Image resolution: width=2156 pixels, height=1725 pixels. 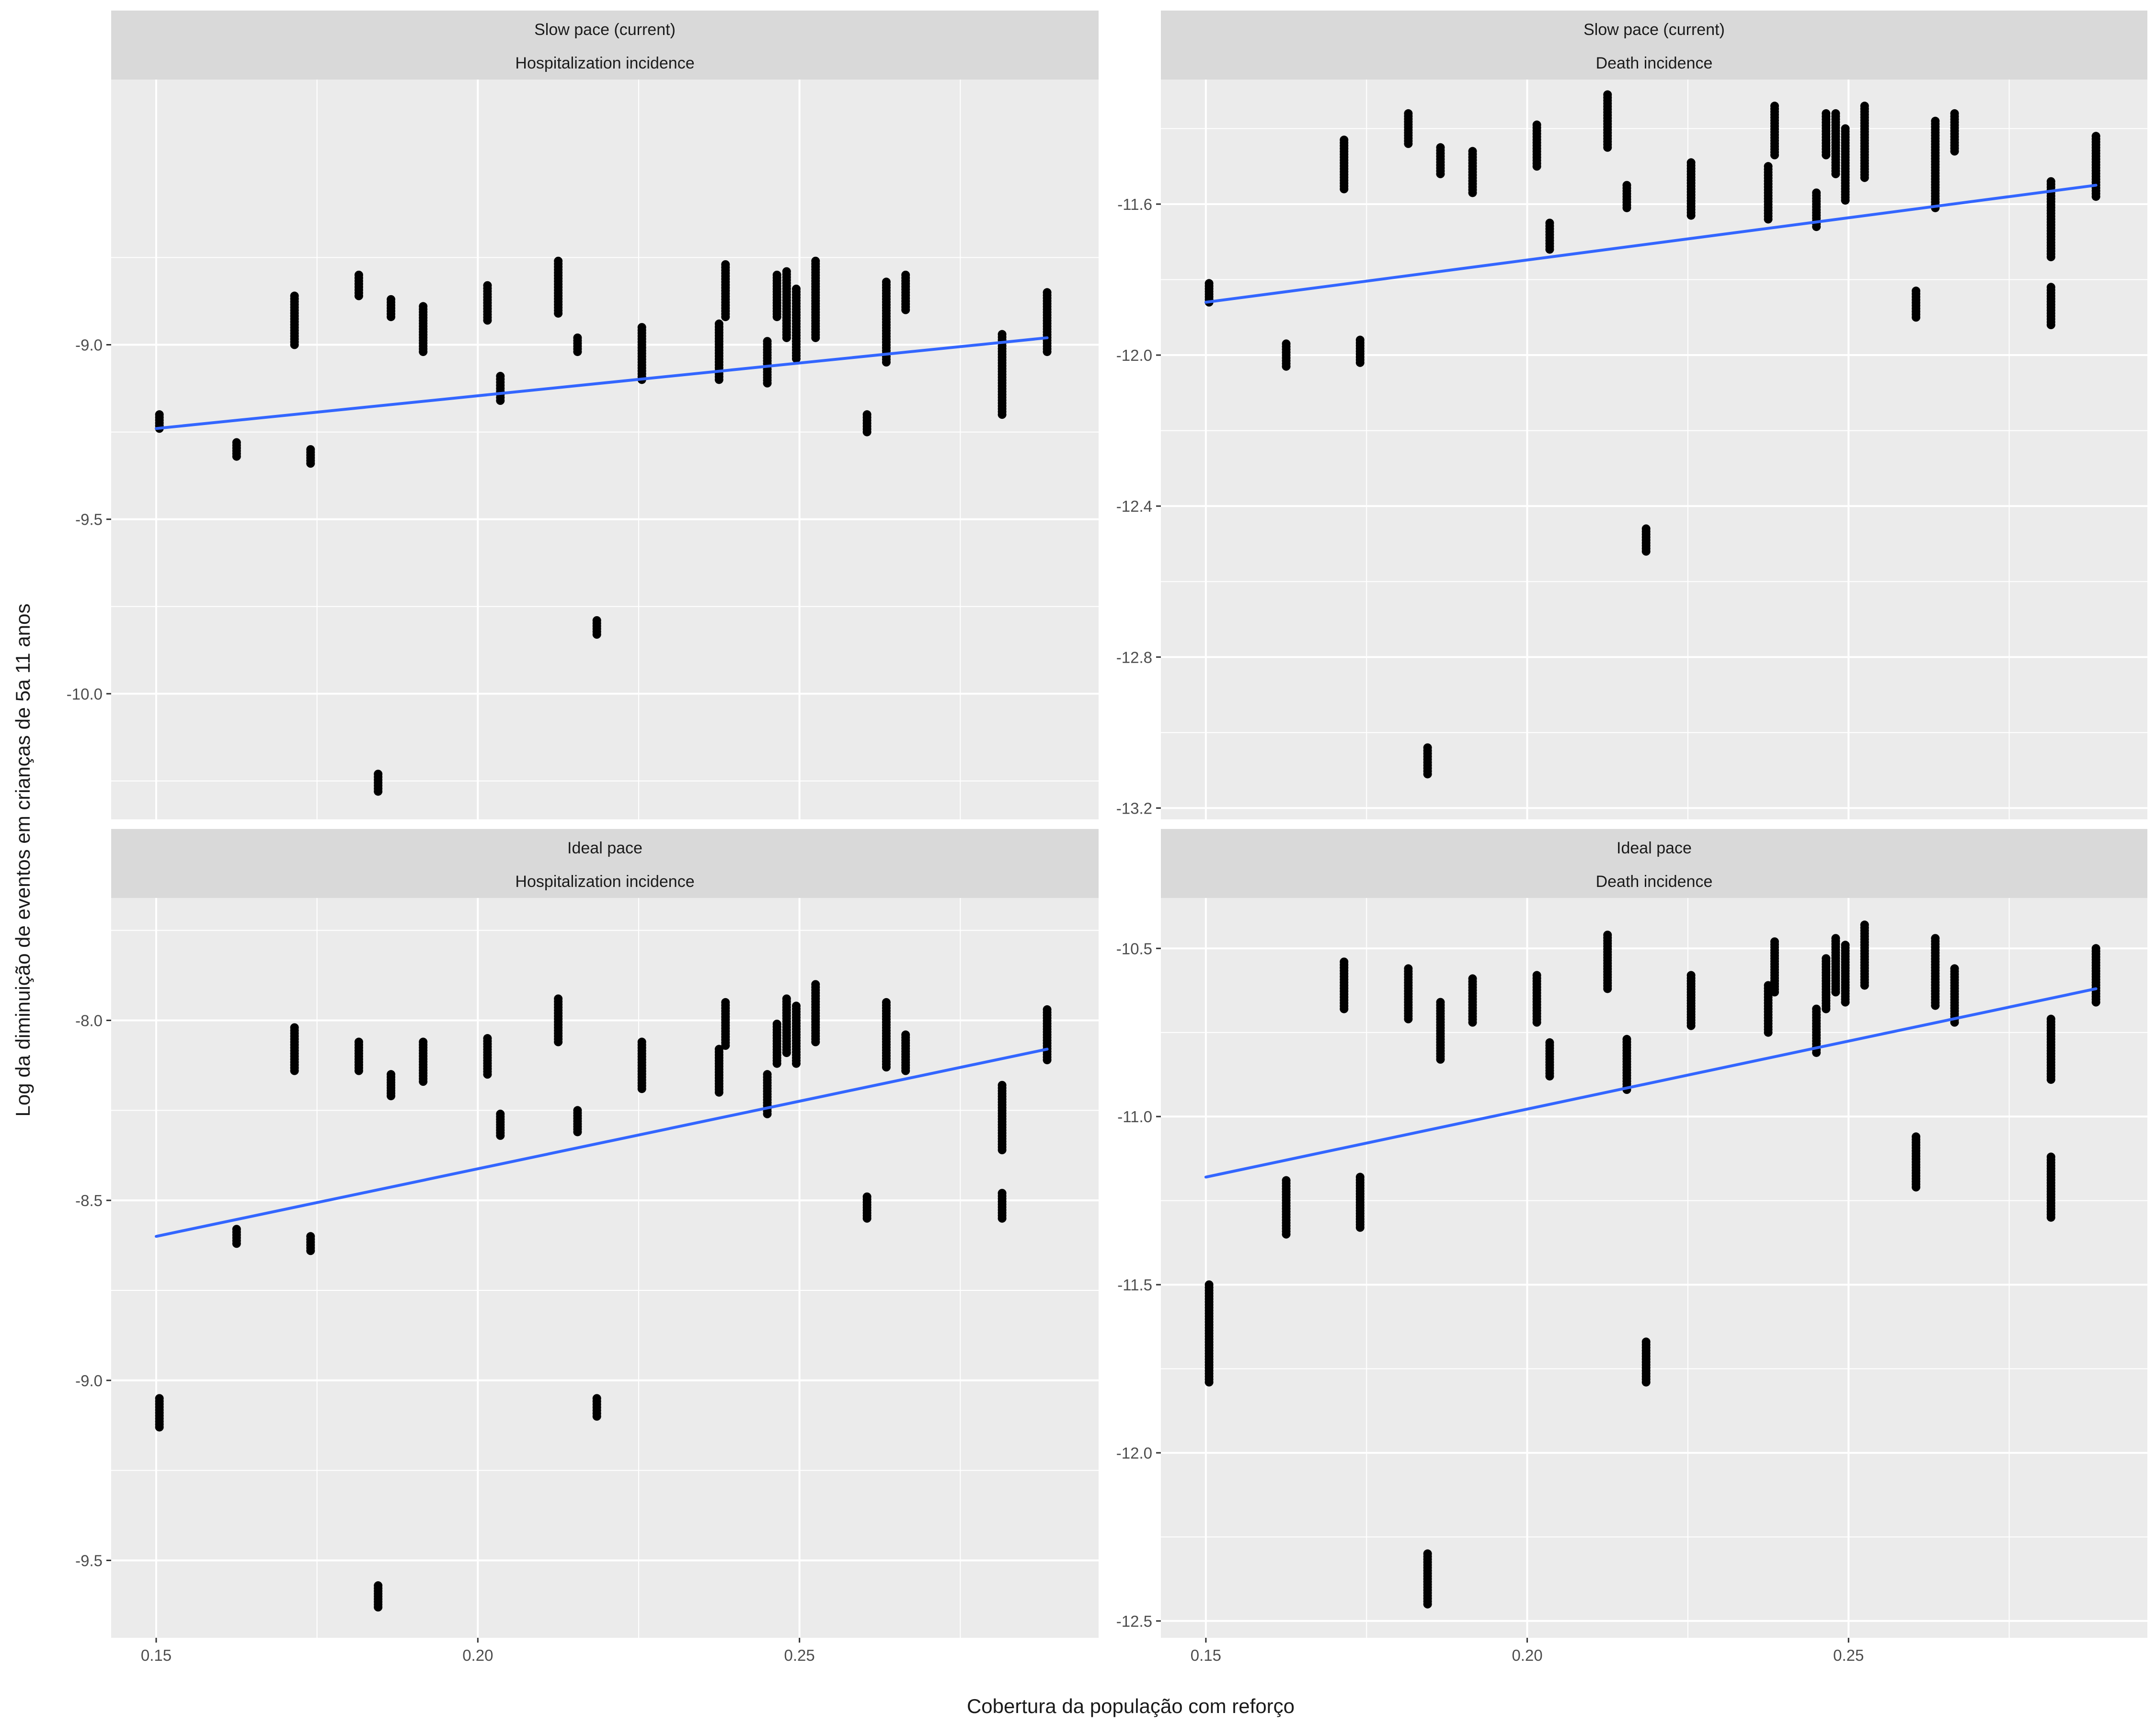 I want to click on x-tick-label: 0.25, so click(x=1848, y=1655).